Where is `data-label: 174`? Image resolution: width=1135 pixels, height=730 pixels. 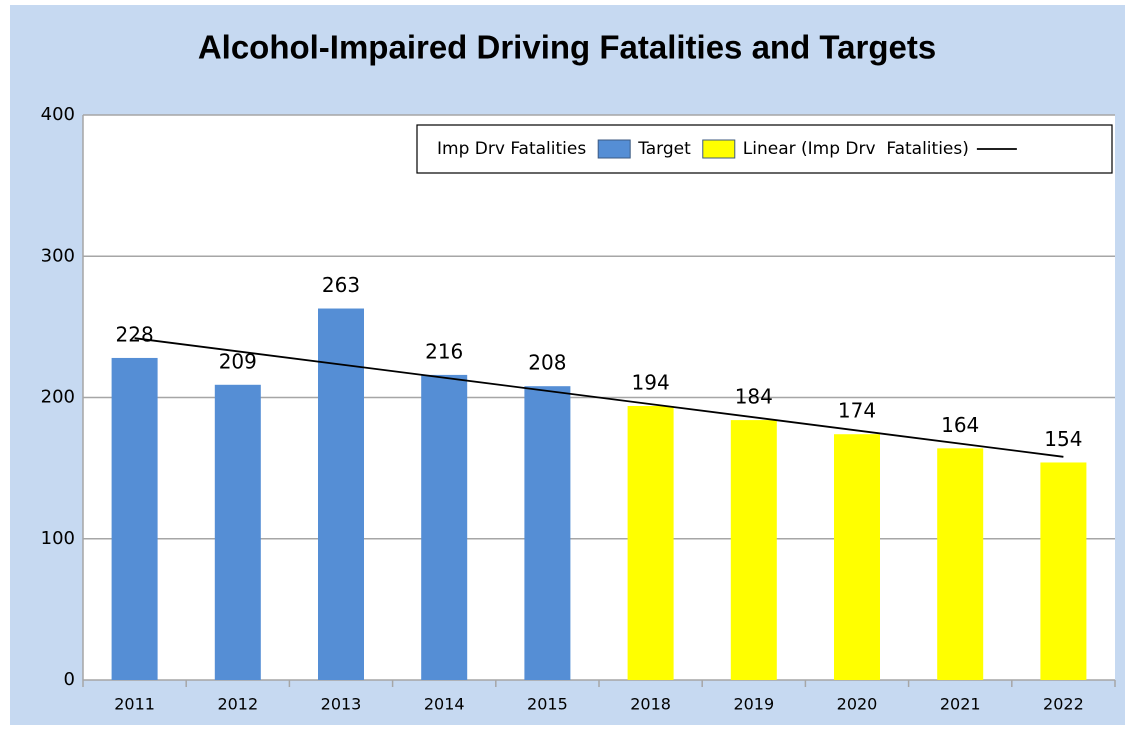 data-label: 174 is located at coordinates (857, 411).